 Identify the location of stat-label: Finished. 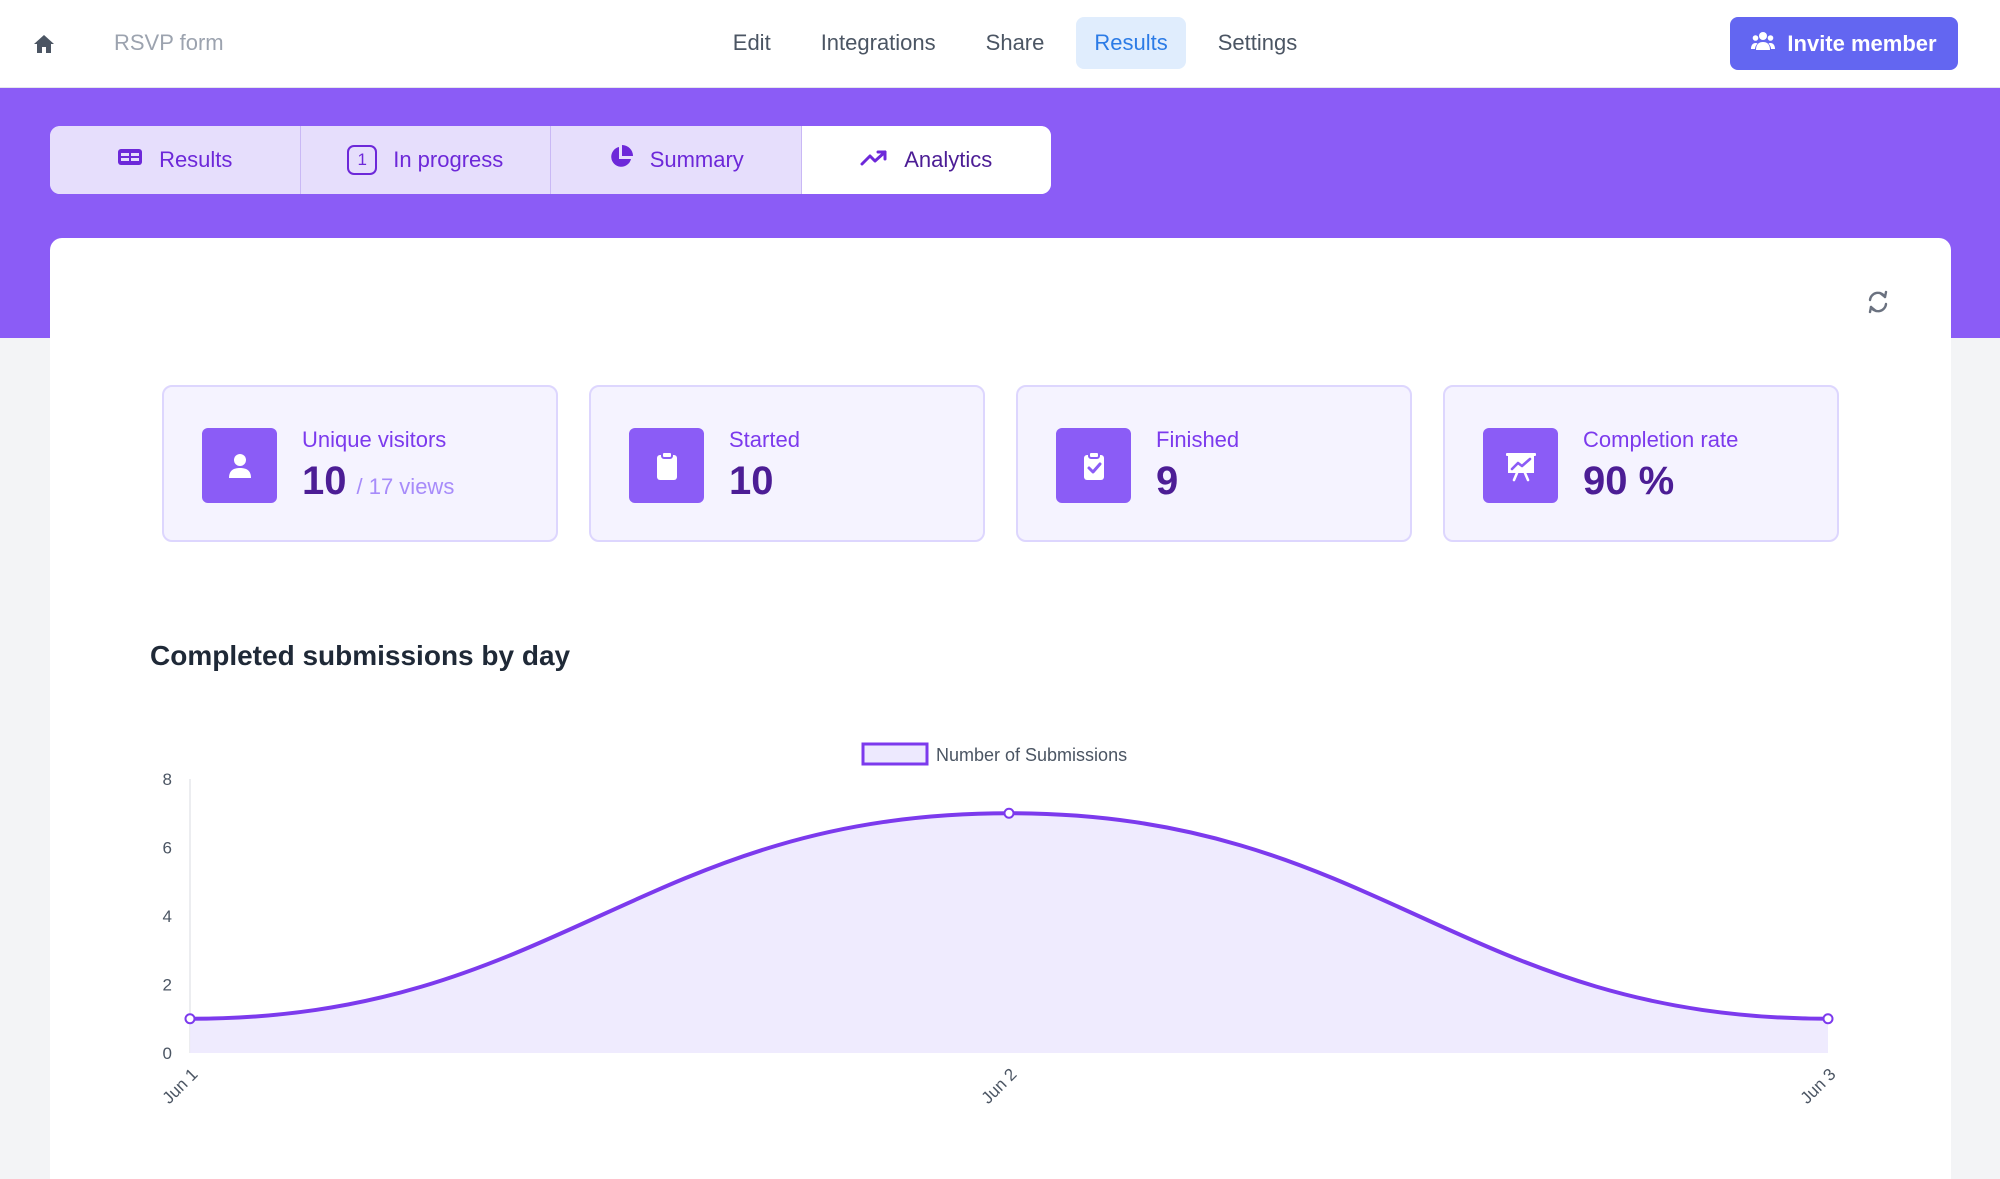
(1198, 439).